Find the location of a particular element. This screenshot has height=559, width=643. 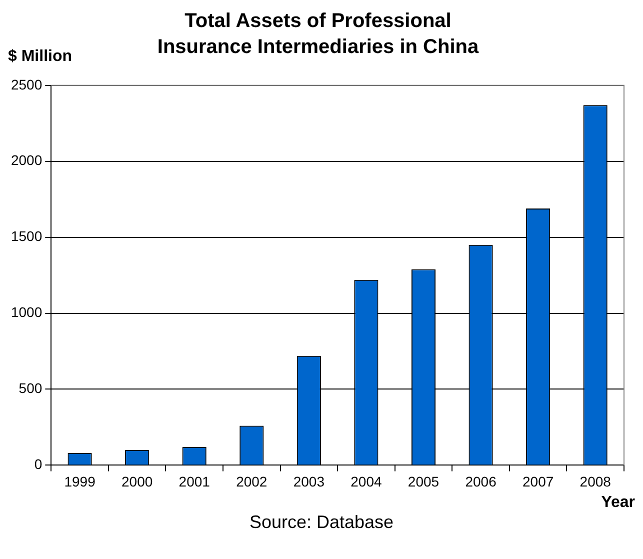

x-axis-title: Year is located at coordinates (617, 503).